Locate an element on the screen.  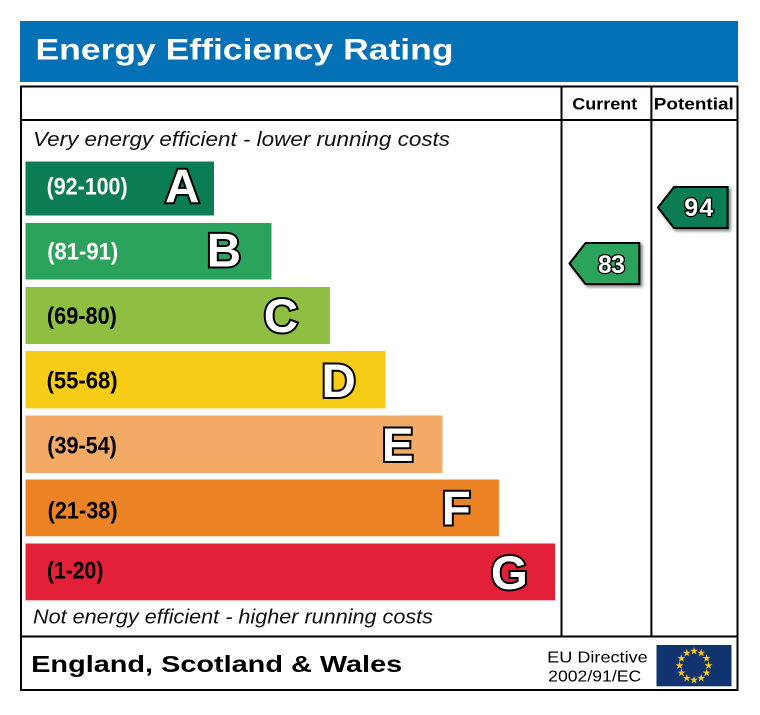
svg-text: B is located at coordinates (224, 251).